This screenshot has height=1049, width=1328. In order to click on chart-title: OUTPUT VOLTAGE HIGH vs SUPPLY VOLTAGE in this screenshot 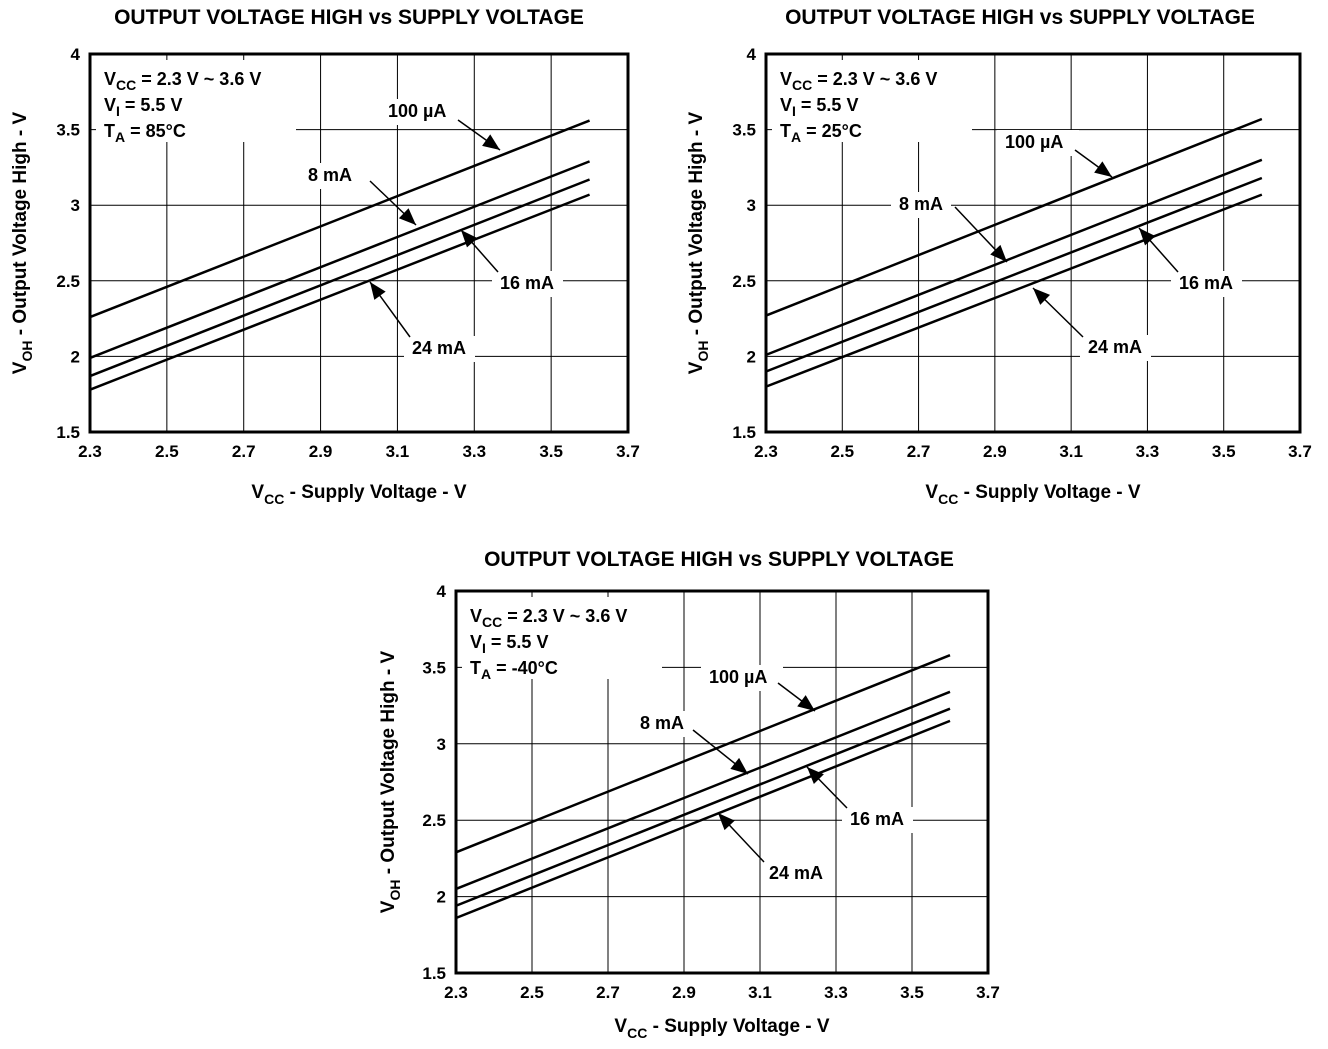, I will do `click(349, 17)`.